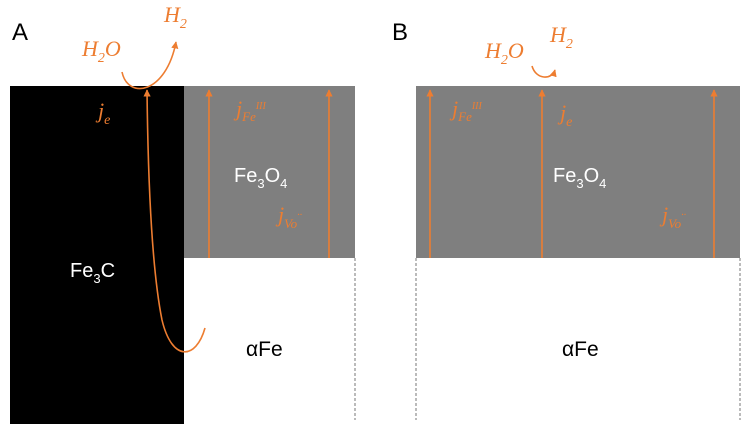  Describe the element at coordinates (400, 32) in the screenshot. I see `panel-b-label: B` at that location.